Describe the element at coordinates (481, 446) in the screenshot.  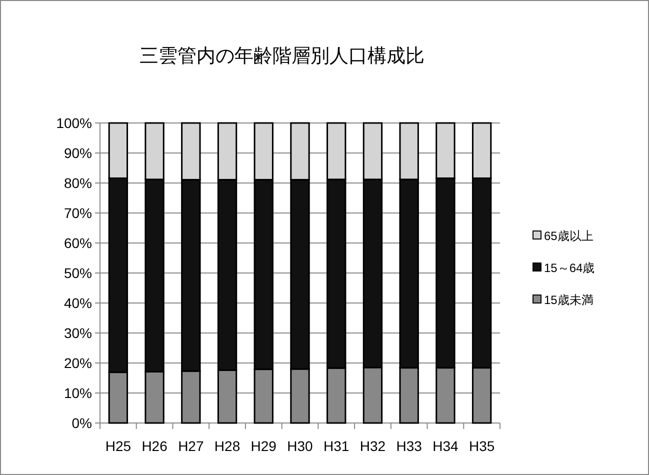
I see `x-tick-label: H35` at that location.